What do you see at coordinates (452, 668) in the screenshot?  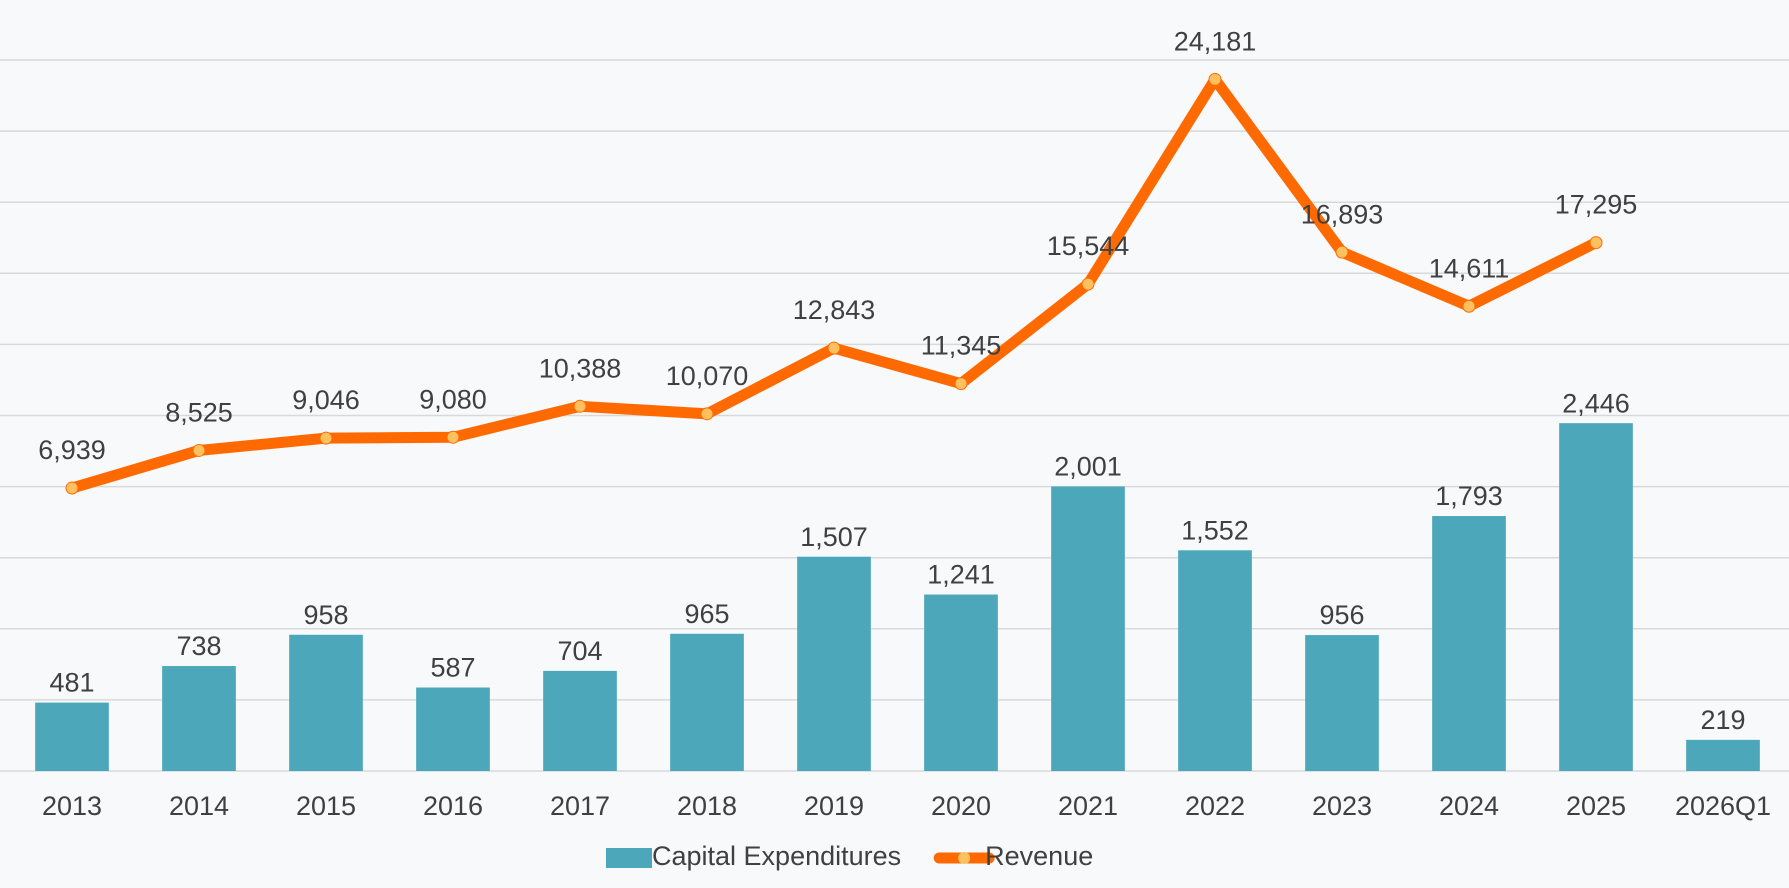 I see `data-label: 587` at bounding box center [452, 668].